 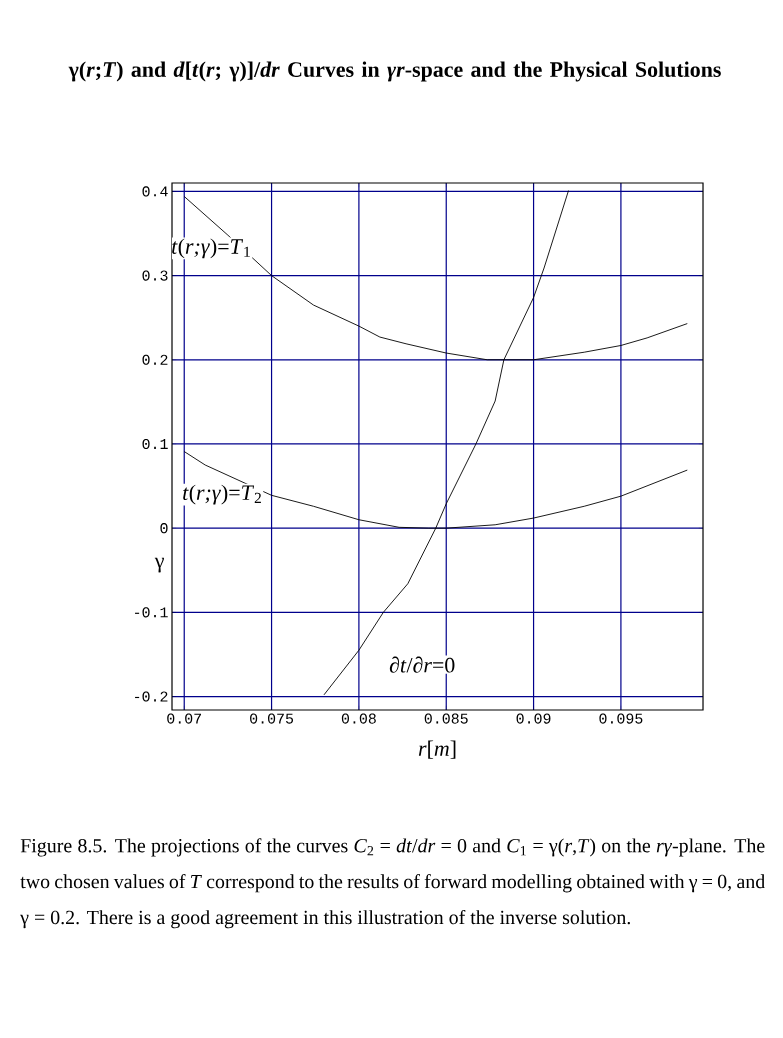 What do you see at coordinates (155, 191) in the screenshot?
I see `y-tick-label: 0.4` at bounding box center [155, 191].